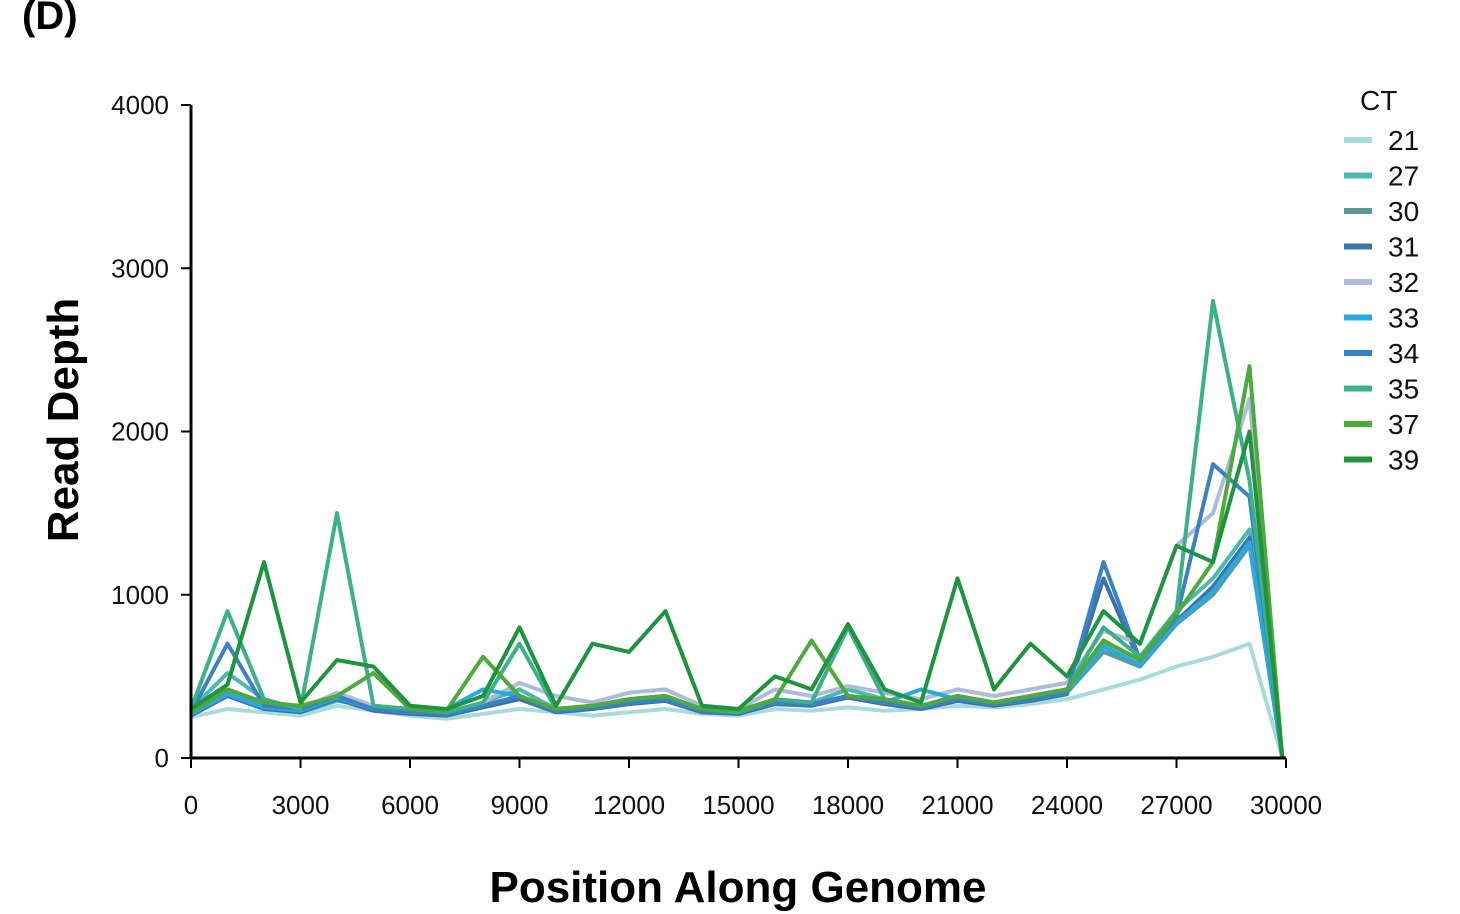 The image size is (1460, 914). What do you see at coordinates (1286, 805) in the screenshot?
I see `x-tick-label: 30000` at bounding box center [1286, 805].